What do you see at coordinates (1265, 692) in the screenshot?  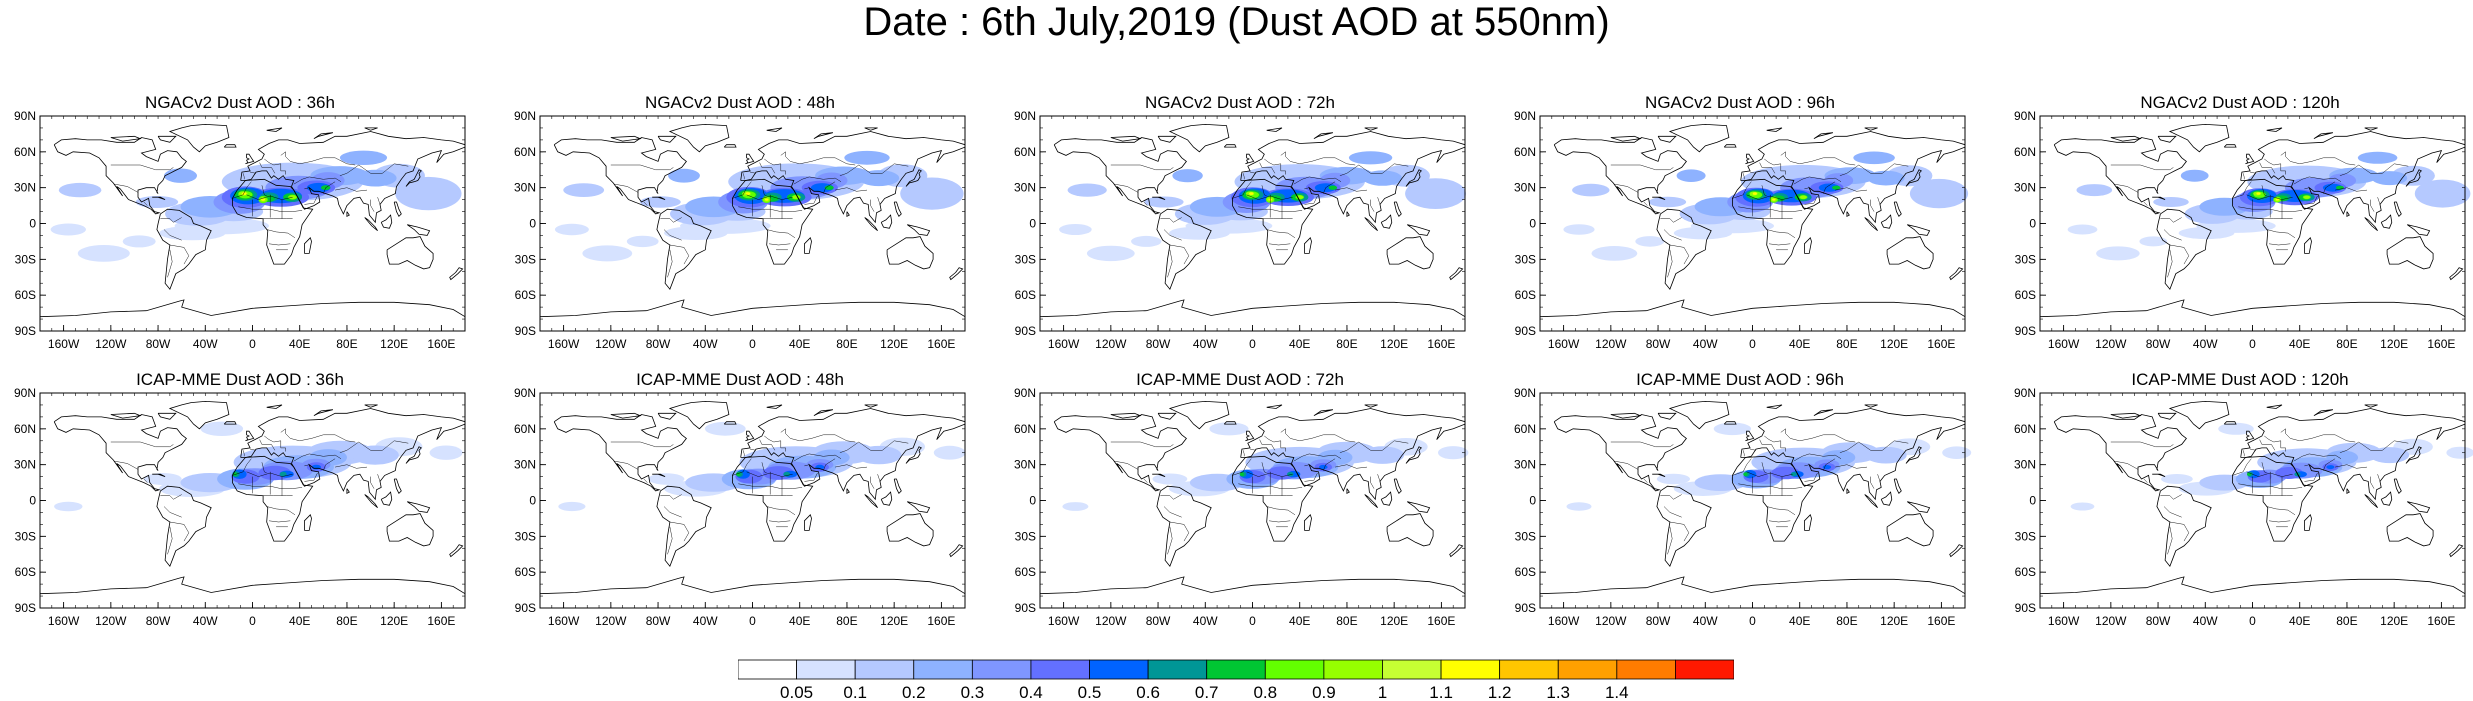 I see `colorbar-label: 0.8` at bounding box center [1265, 692].